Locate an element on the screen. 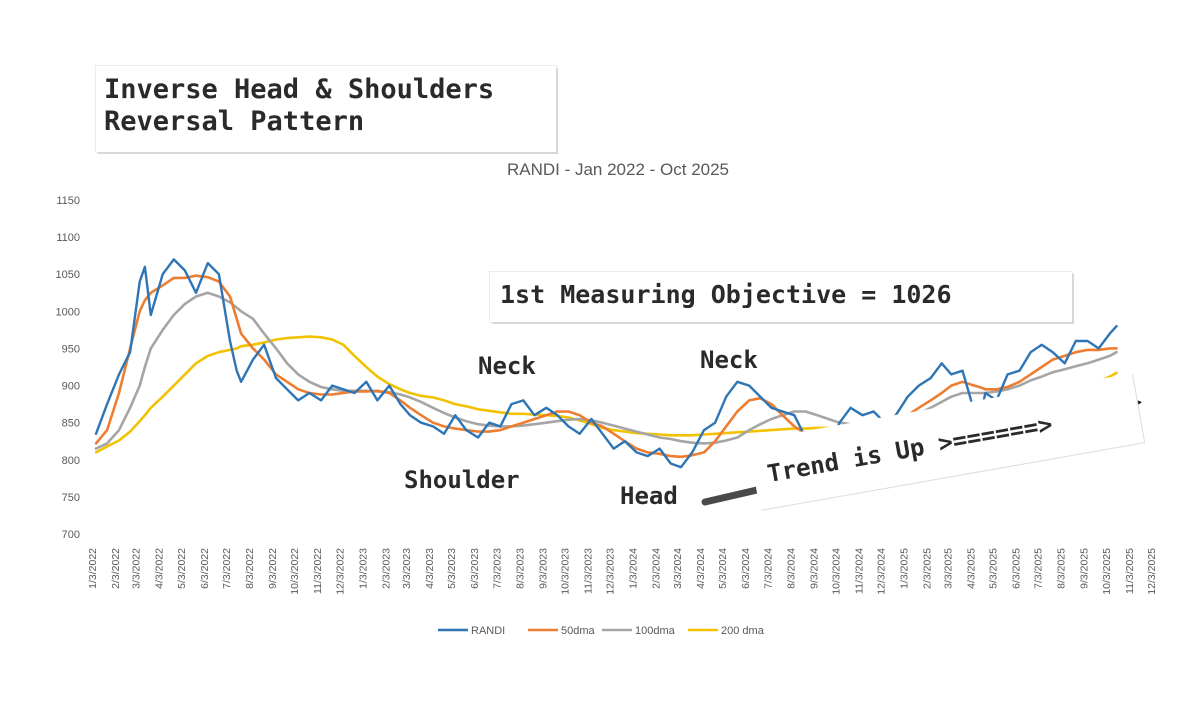  measuring-objective: 1st Measuring Objective = 1026 is located at coordinates (781, 297).